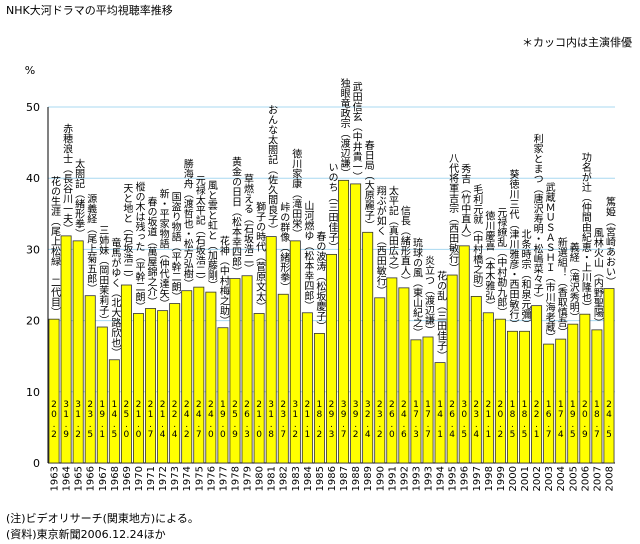  What do you see at coordinates (319, 420) in the screenshot?
I see `value-label: 18.2` at bounding box center [319, 420].